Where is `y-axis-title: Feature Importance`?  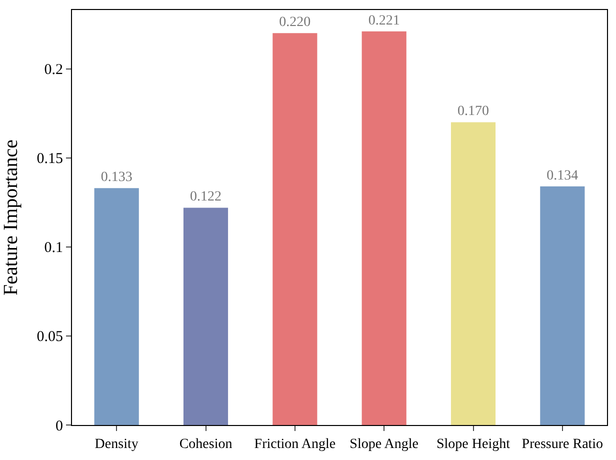
y-axis-title: Feature Importance is located at coordinates (11, 217).